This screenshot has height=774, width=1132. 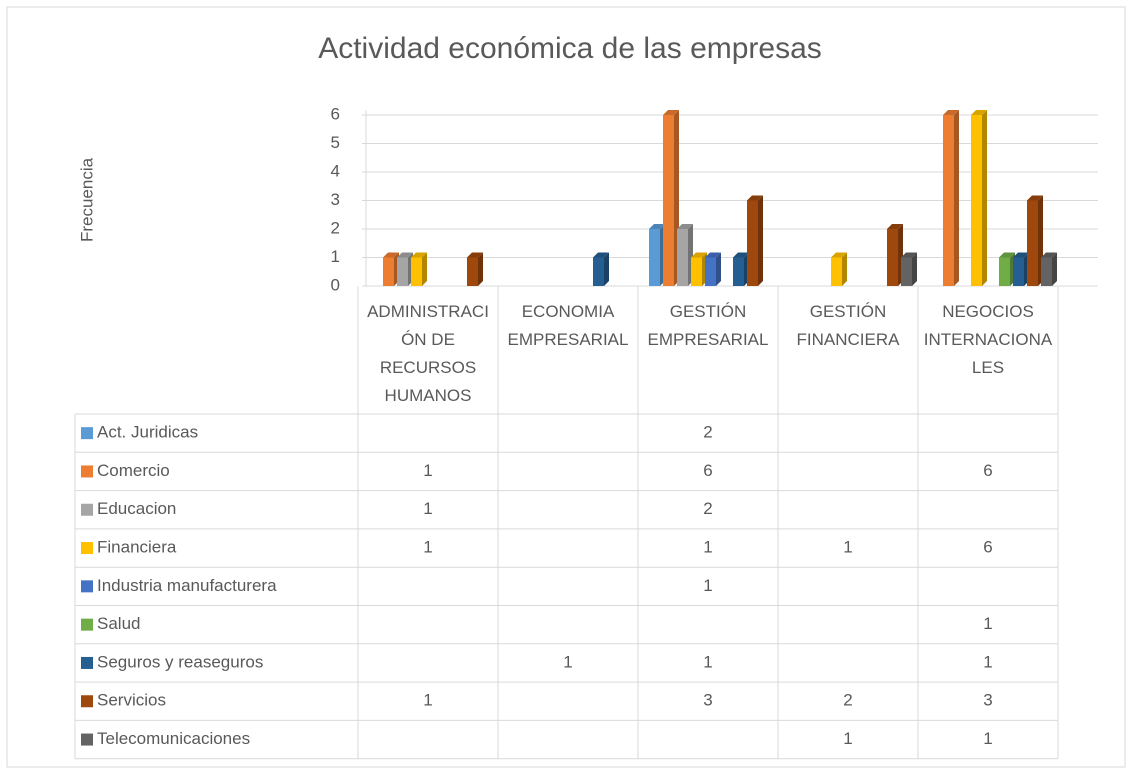 I want to click on legend-label: Salud, so click(x=118, y=623).